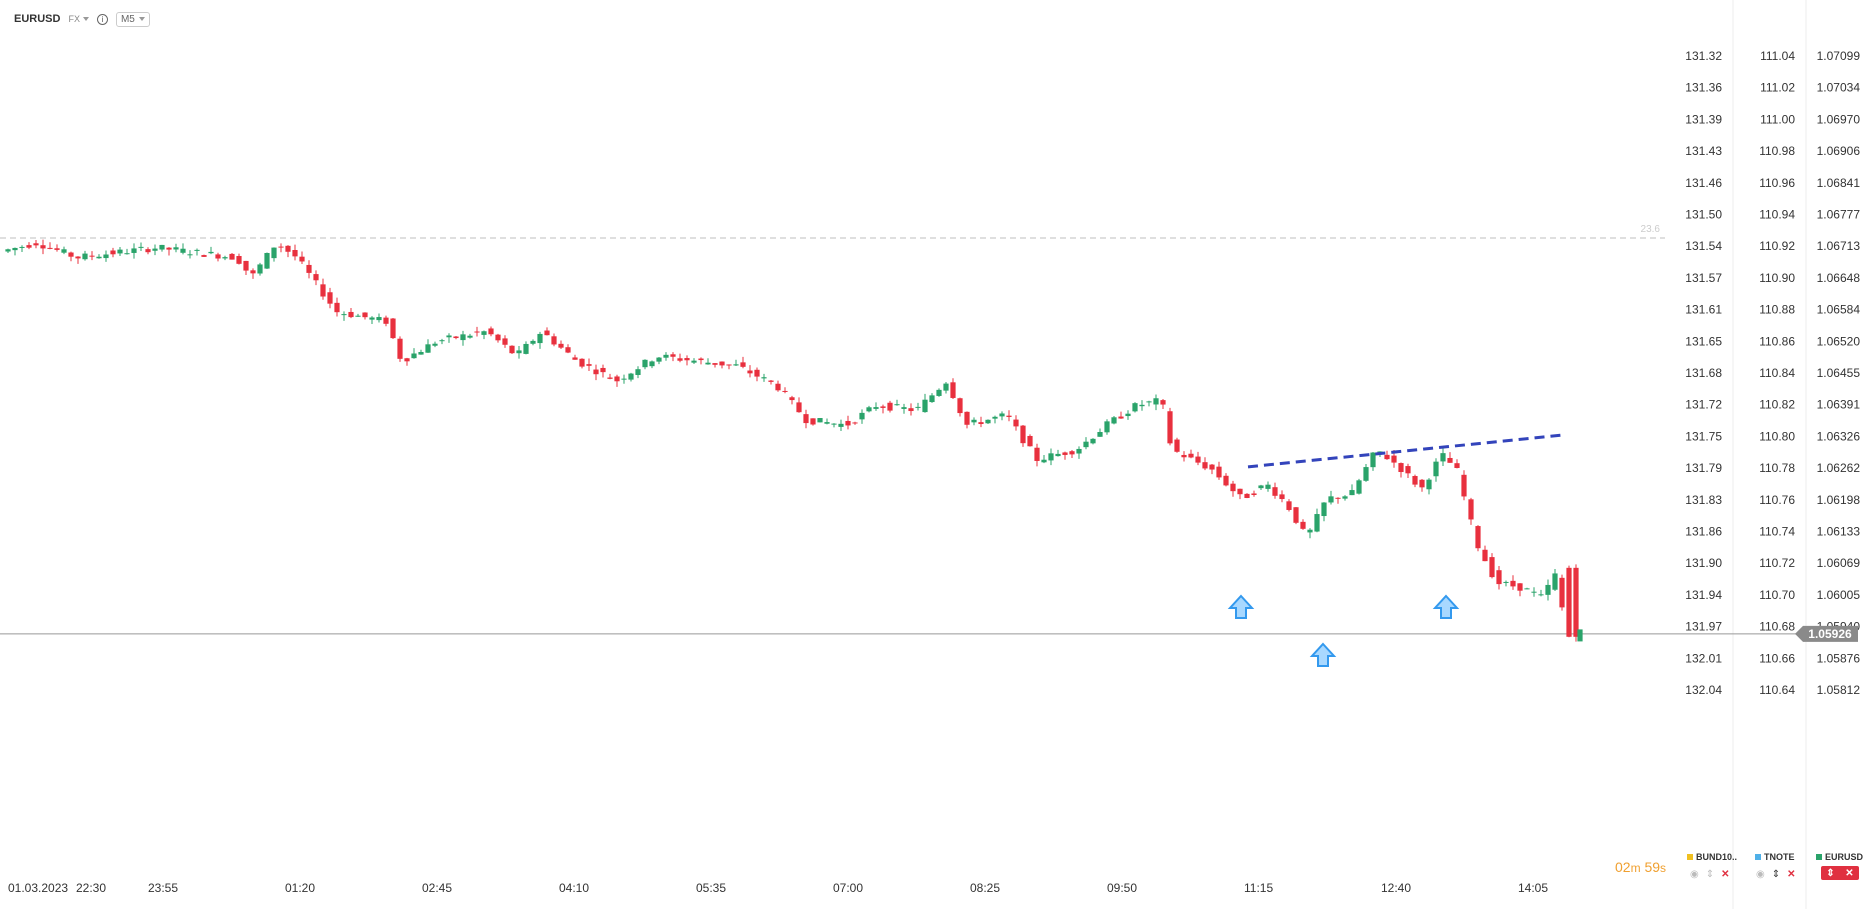 This screenshot has width=1866, height=909. Describe the element at coordinates (1406, 451) in the screenshot. I see `trendline` at that location.